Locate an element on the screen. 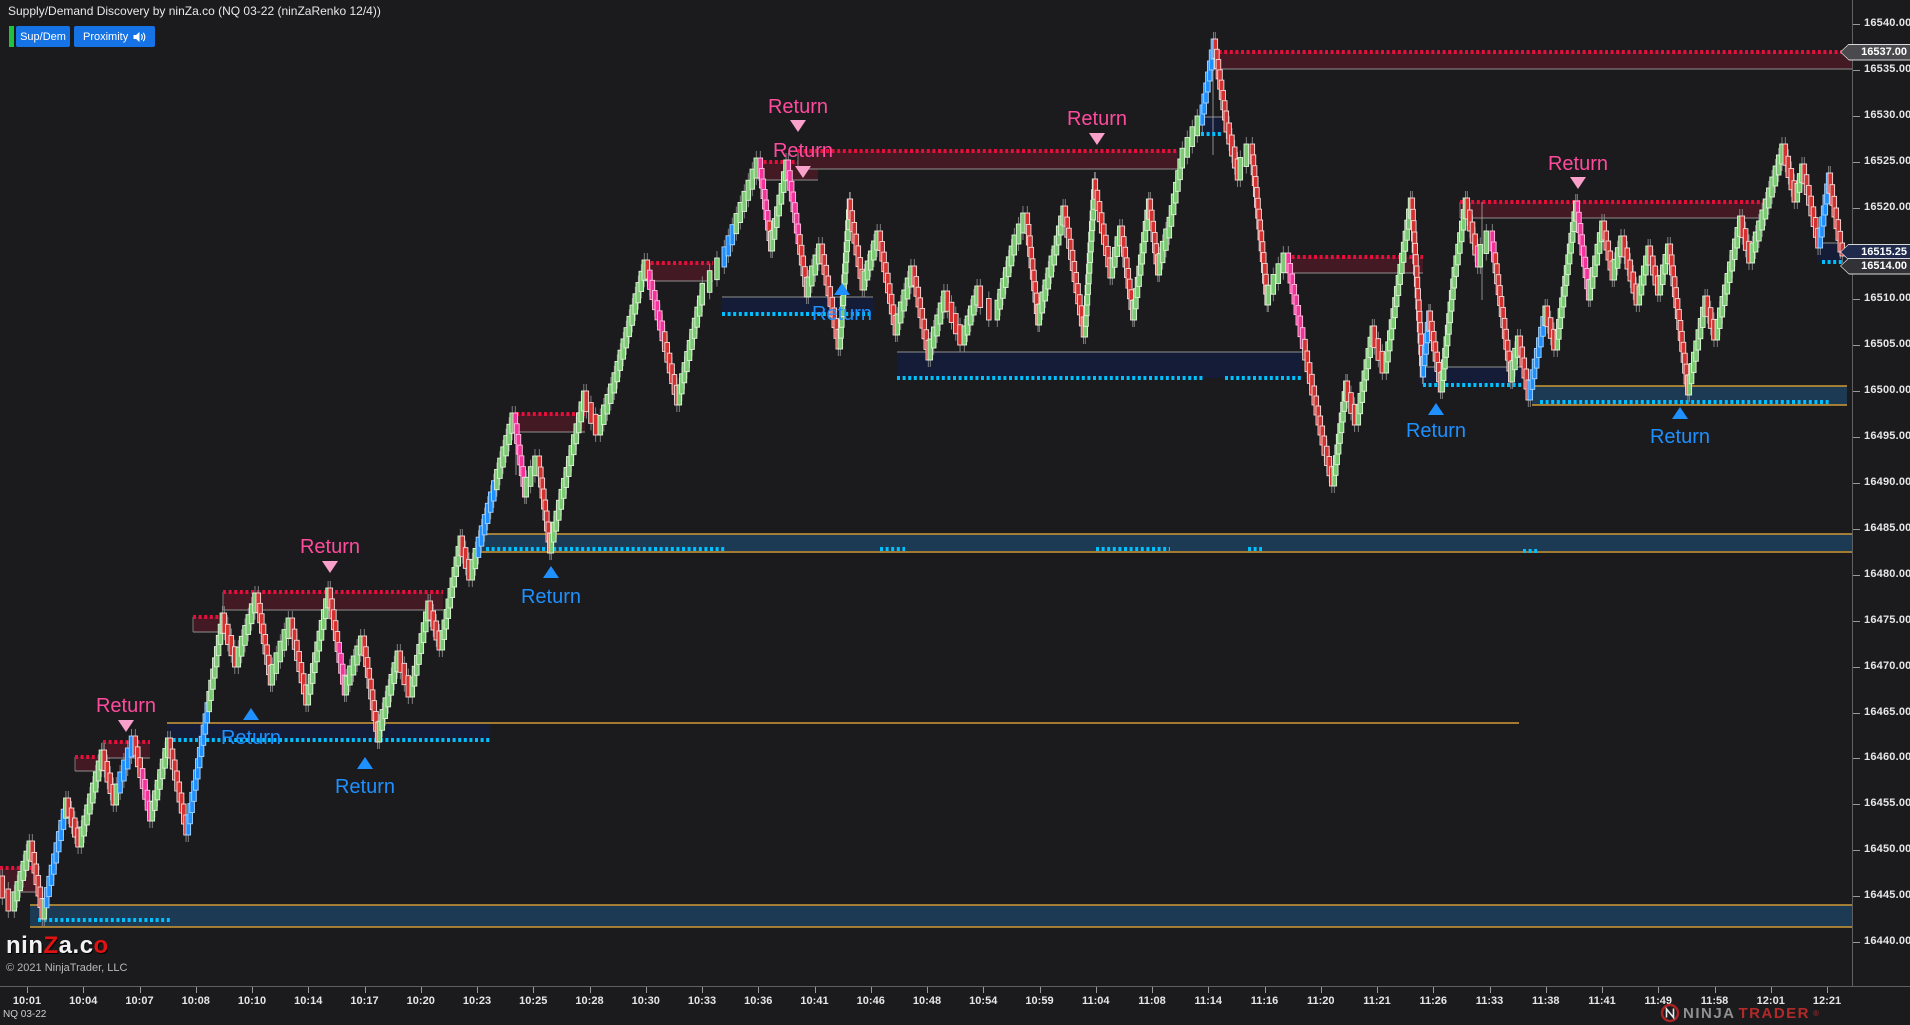 The image size is (1910, 1025). supdem-indicator-strip is located at coordinates (11, 36).